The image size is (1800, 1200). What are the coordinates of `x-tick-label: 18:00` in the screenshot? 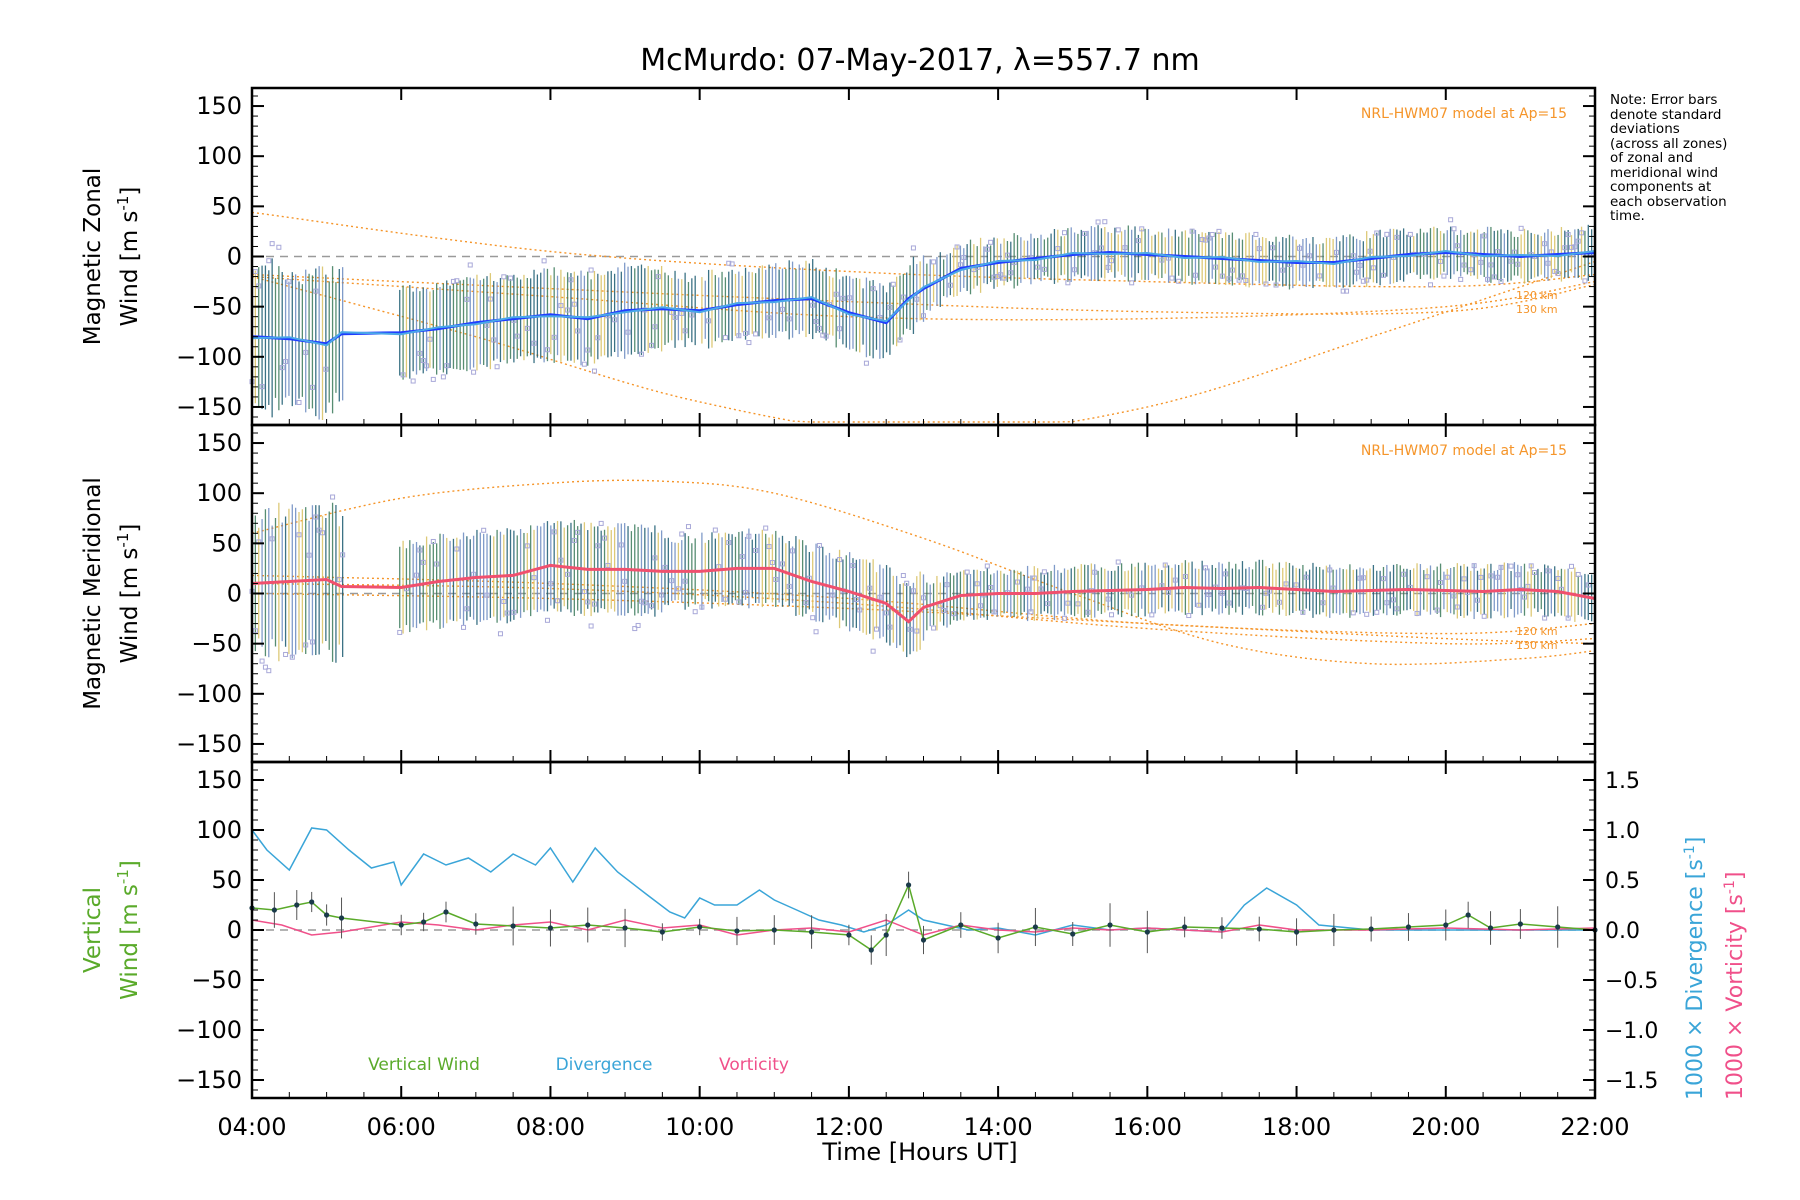 It's located at (1296, 1127).